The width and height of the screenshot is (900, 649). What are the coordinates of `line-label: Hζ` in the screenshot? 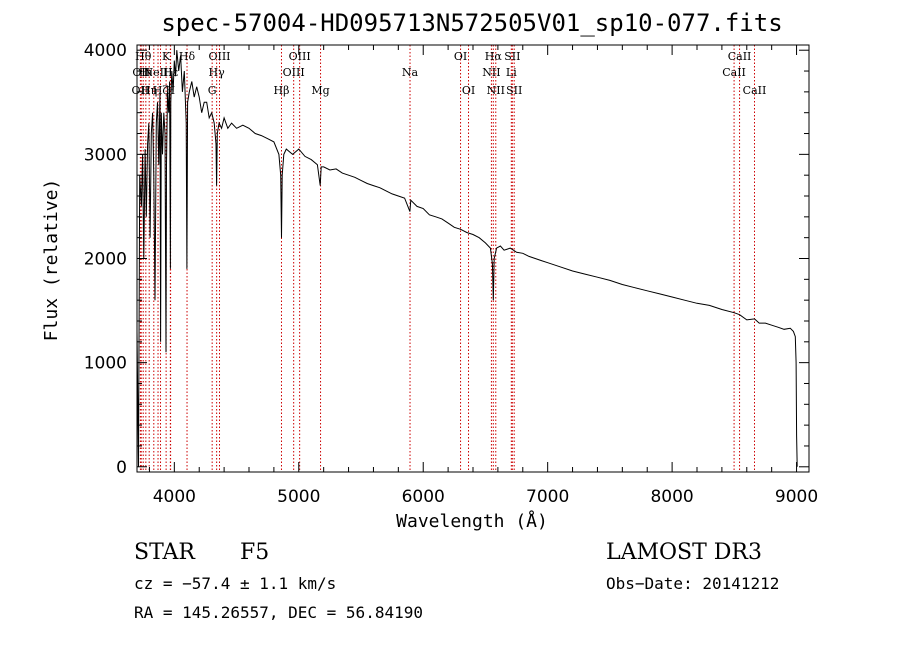 It's located at (161, 90).